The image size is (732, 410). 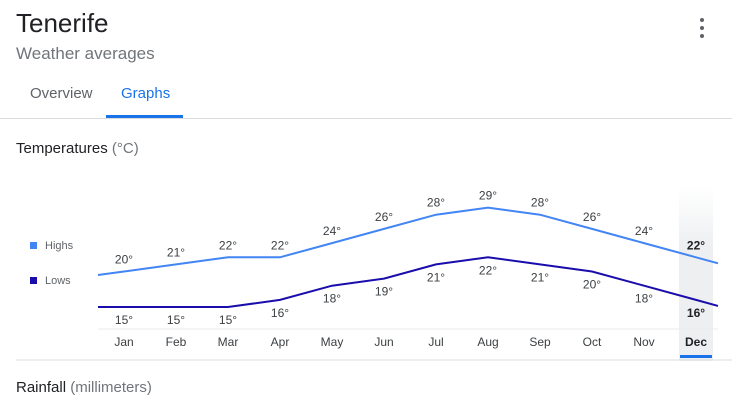 What do you see at coordinates (366, 97) in the screenshot?
I see `tab-bar: Overview Graphs` at bounding box center [366, 97].